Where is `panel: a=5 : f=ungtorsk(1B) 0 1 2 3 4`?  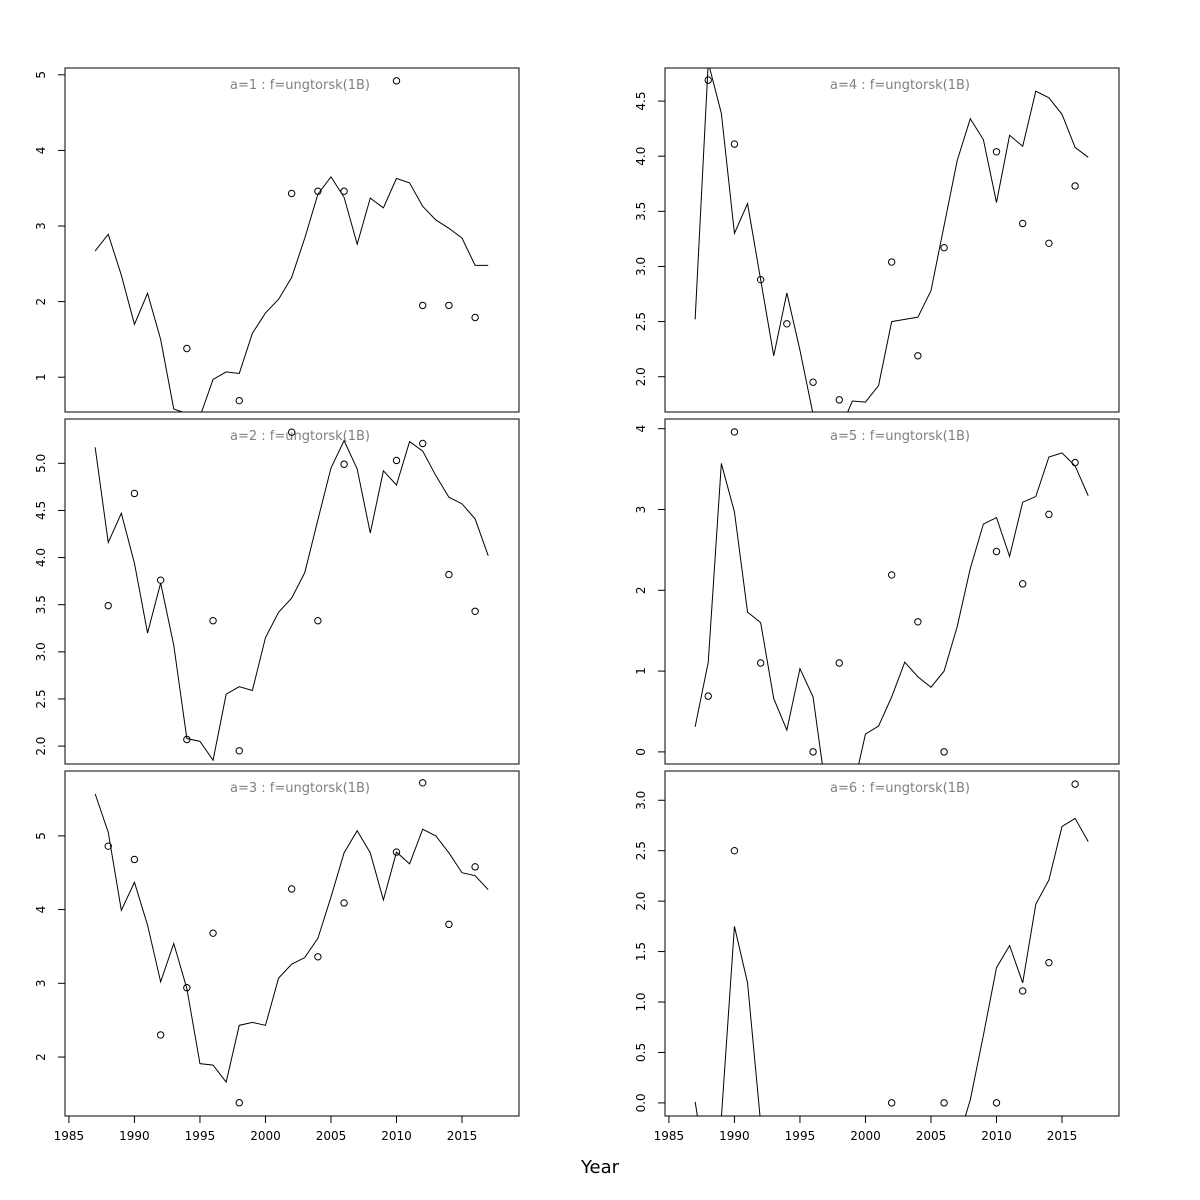 panel: a=5 : f=ungtorsk(1B) 0 1 2 3 4 is located at coordinates (877, 591).